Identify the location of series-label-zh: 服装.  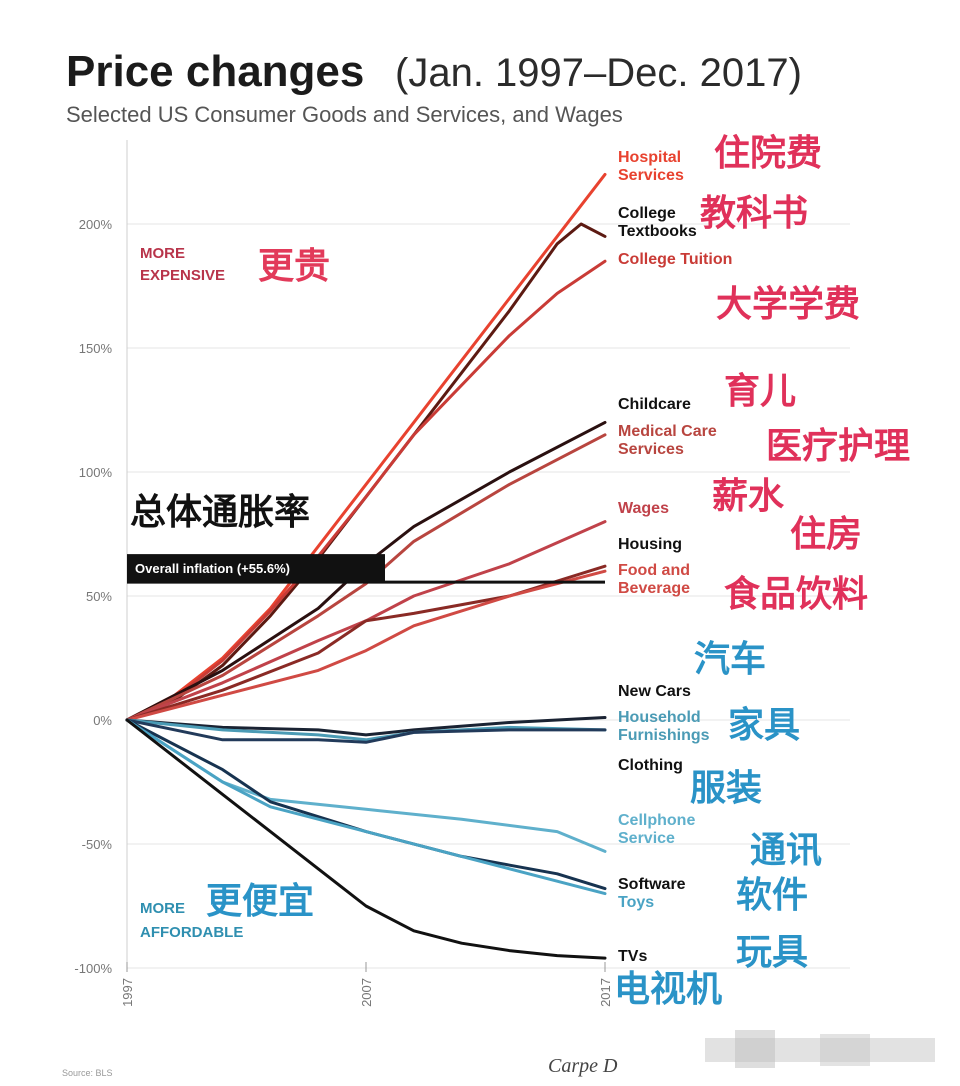
(726, 788).